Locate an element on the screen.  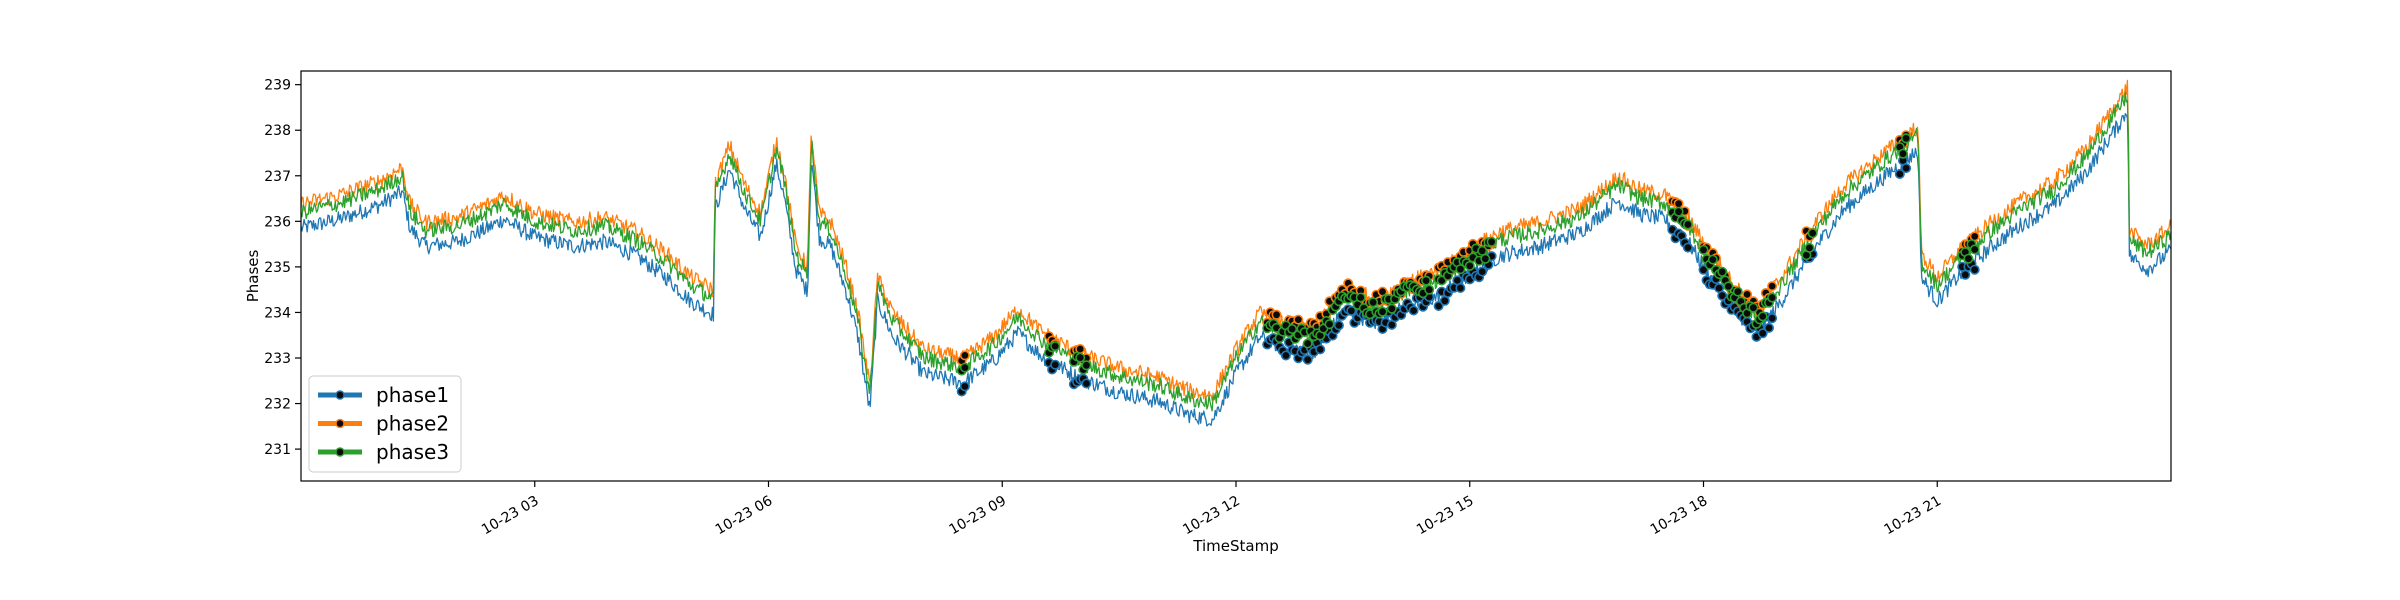
y-tick-label: 231 is located at coordinates (277, 450).